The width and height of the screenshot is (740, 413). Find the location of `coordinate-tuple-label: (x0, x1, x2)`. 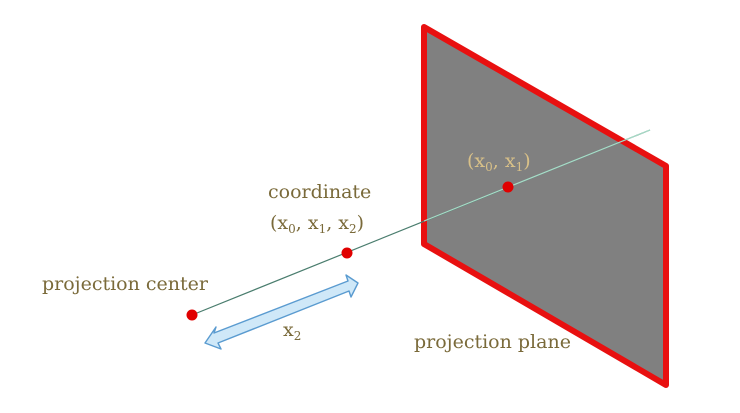

coordinate-tuple-label: (x0, x1, x2) is located at coordinates (317, 224).